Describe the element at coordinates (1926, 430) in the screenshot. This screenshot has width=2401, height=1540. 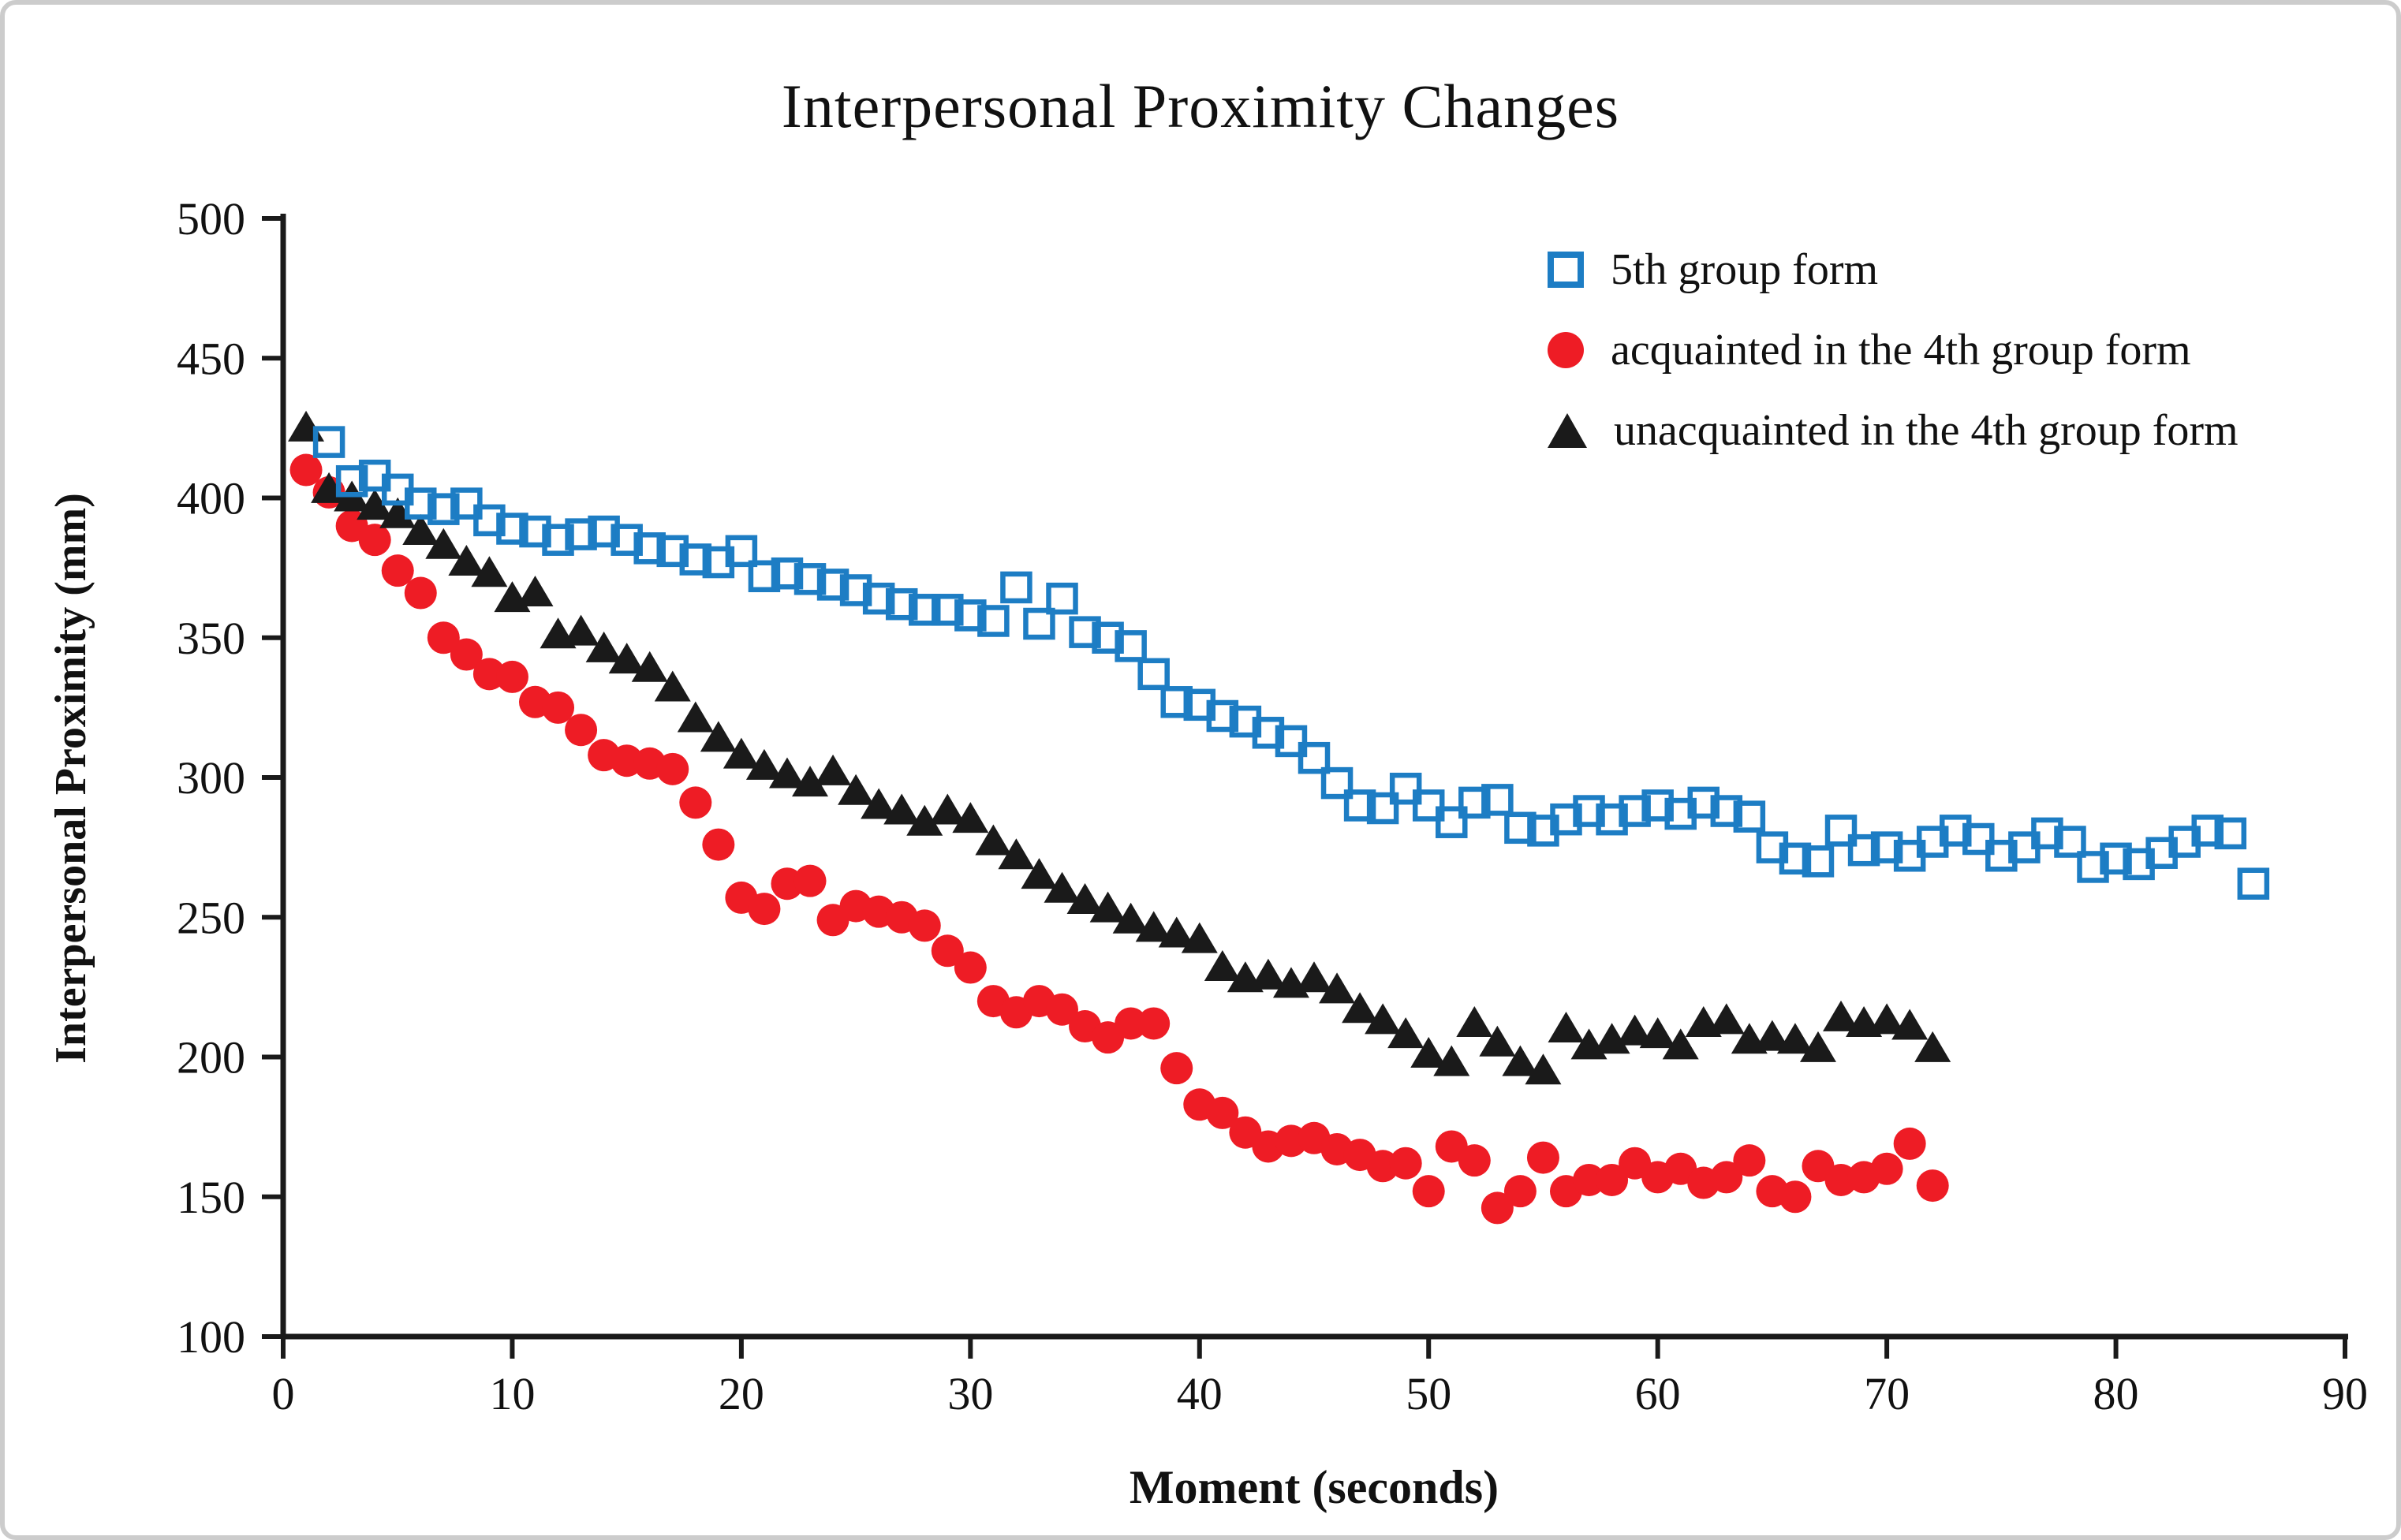
I see `legend-label: unacquainted in the 4th group form` at that location.